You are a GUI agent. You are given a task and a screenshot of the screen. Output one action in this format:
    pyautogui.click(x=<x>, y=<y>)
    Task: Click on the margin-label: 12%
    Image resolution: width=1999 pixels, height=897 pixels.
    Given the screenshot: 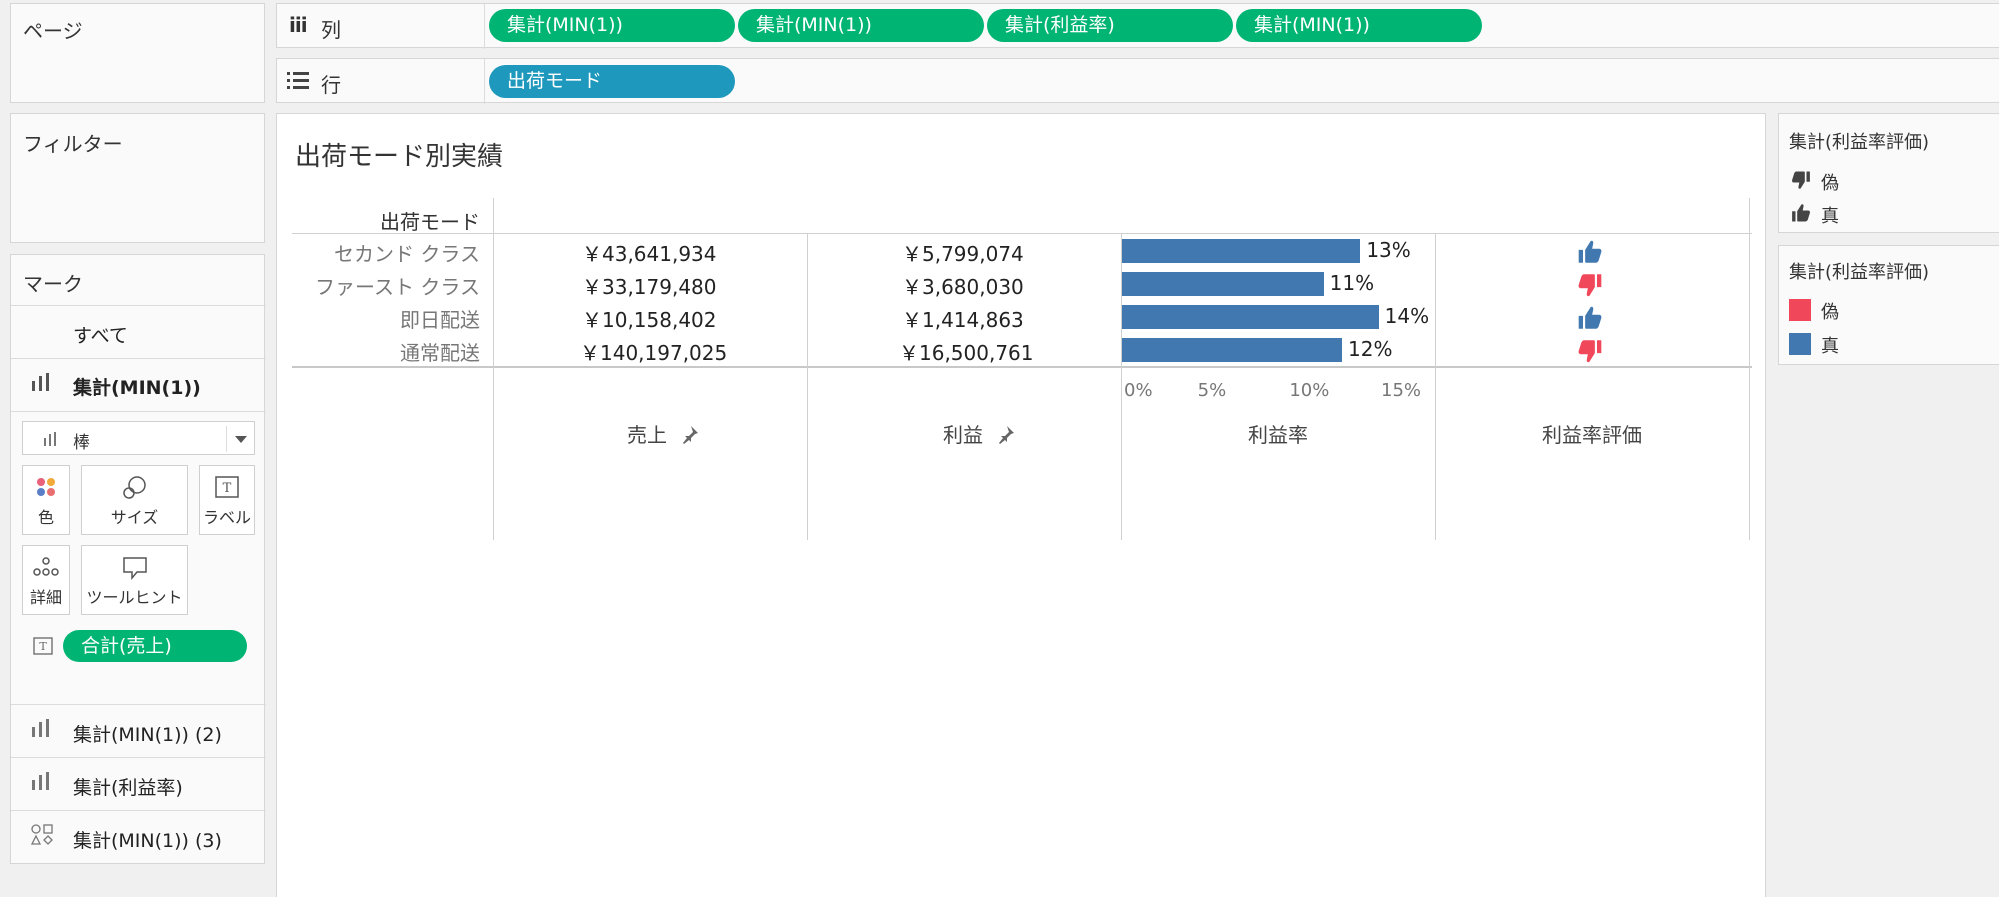 What is the action you would take?
    pyautogui.click(x=1370, y=349)
    